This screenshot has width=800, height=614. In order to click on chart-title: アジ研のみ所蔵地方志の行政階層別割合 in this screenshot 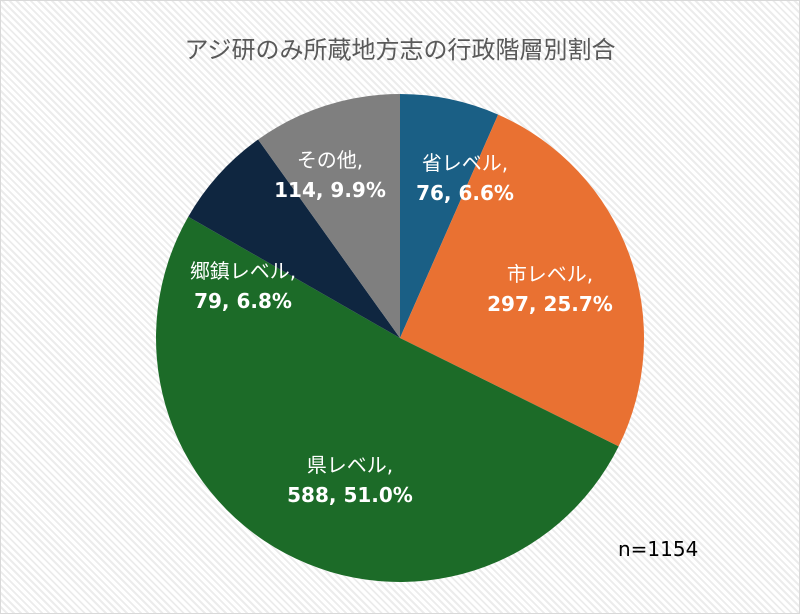, I will do `click(400, 50)`.